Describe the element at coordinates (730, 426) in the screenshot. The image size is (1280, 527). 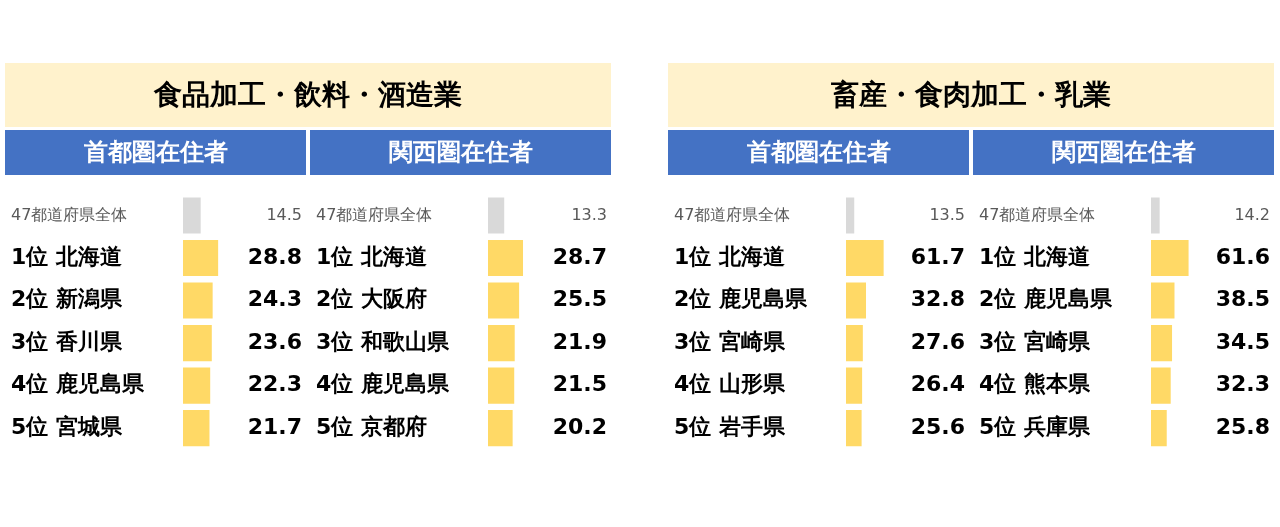
I see `y-tick-label: 5位 岩手県` at that location.